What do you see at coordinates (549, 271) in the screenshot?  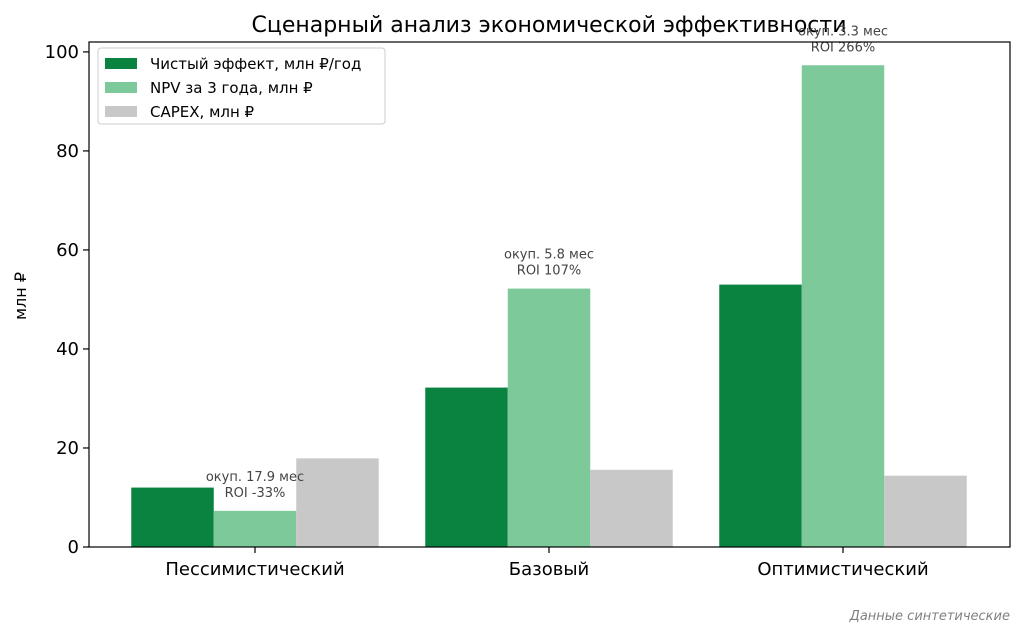 I see `annotation-2-line-2: ROI 107%` at bounding box center [549, 271].